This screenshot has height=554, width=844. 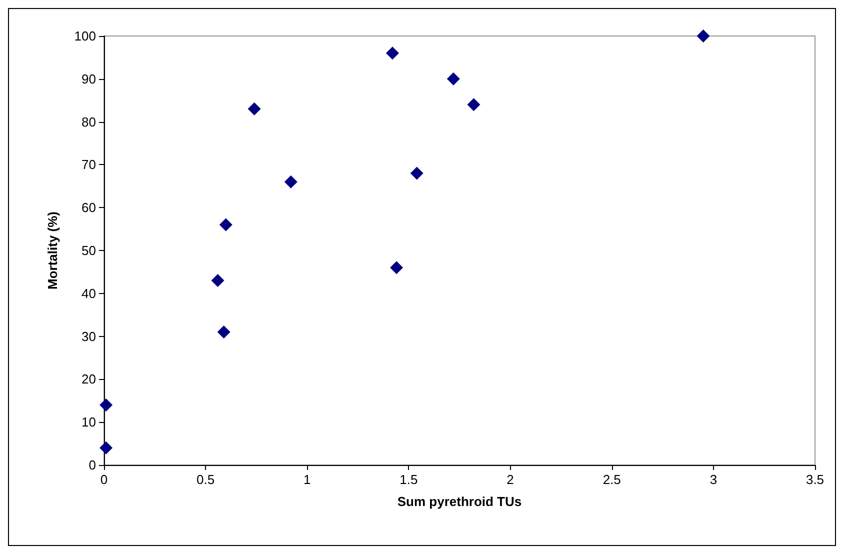 I want to click on y-tick-label: 80, so click(x=89, y=122).